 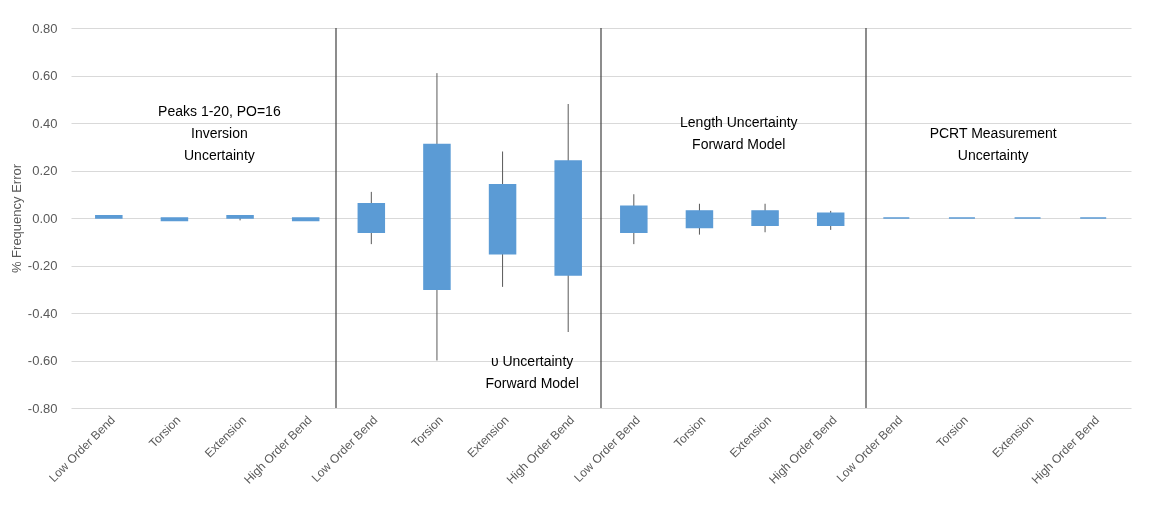 I want to click on y-tick-label: 0.80, so click(x=45, y=28).